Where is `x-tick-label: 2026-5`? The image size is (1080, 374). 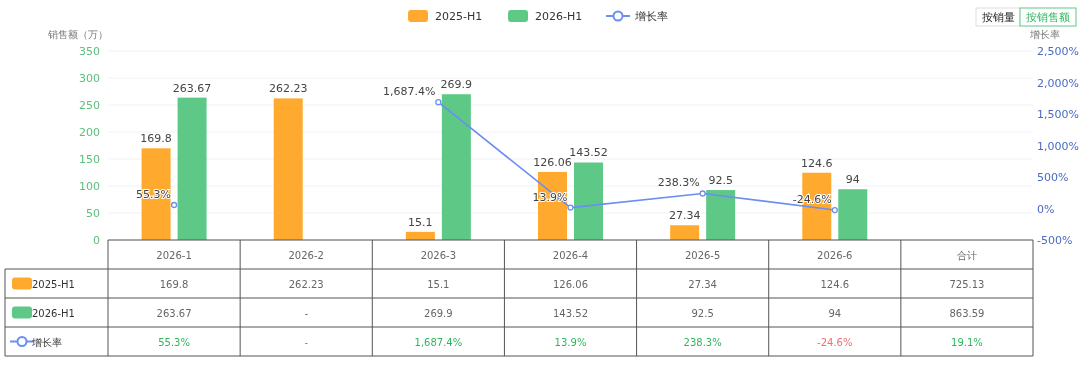 x-tick-label: 2026-5 is located at coordinates (702, 255).